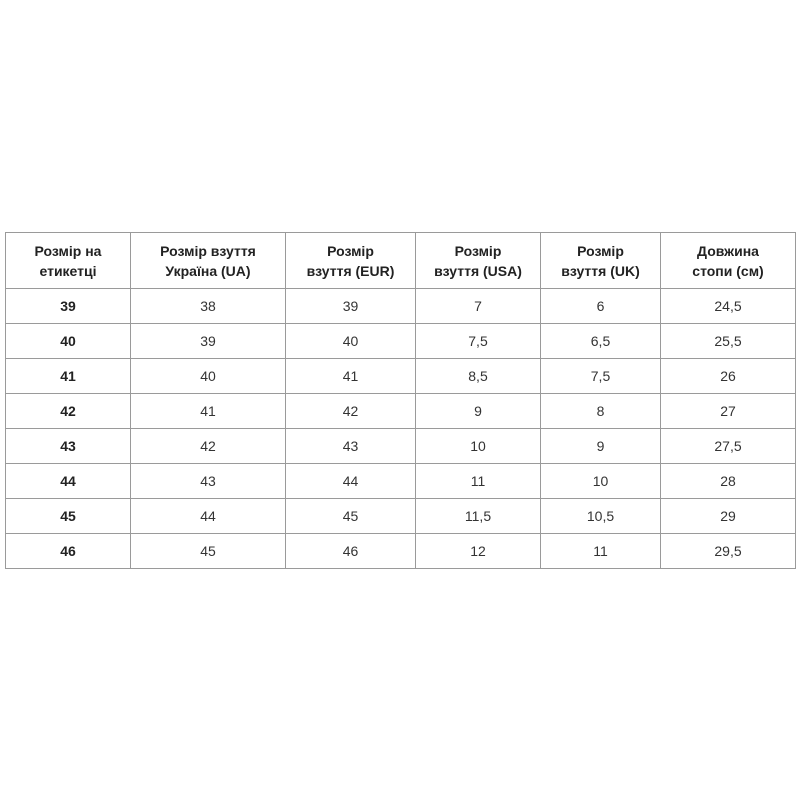  What do you see at coordinates (600, 260) in the screenshot?
I see `header-cell: Розмір взуття (UK)` at bounding box center [600, 260].